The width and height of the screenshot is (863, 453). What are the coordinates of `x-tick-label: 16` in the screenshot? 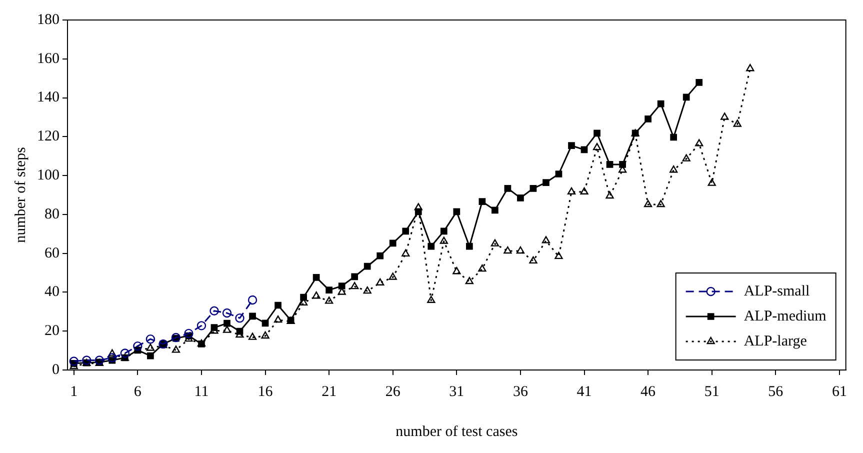 It's located at (266, 392).